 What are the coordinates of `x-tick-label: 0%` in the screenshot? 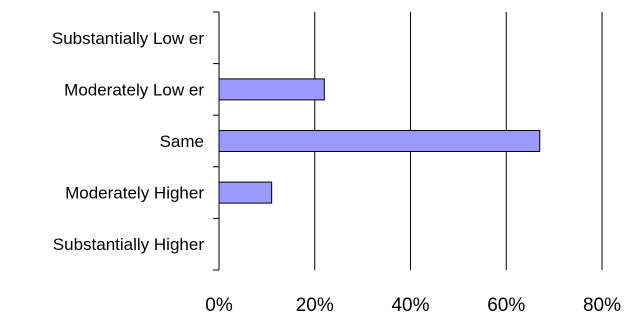 It's located at (219, 305).